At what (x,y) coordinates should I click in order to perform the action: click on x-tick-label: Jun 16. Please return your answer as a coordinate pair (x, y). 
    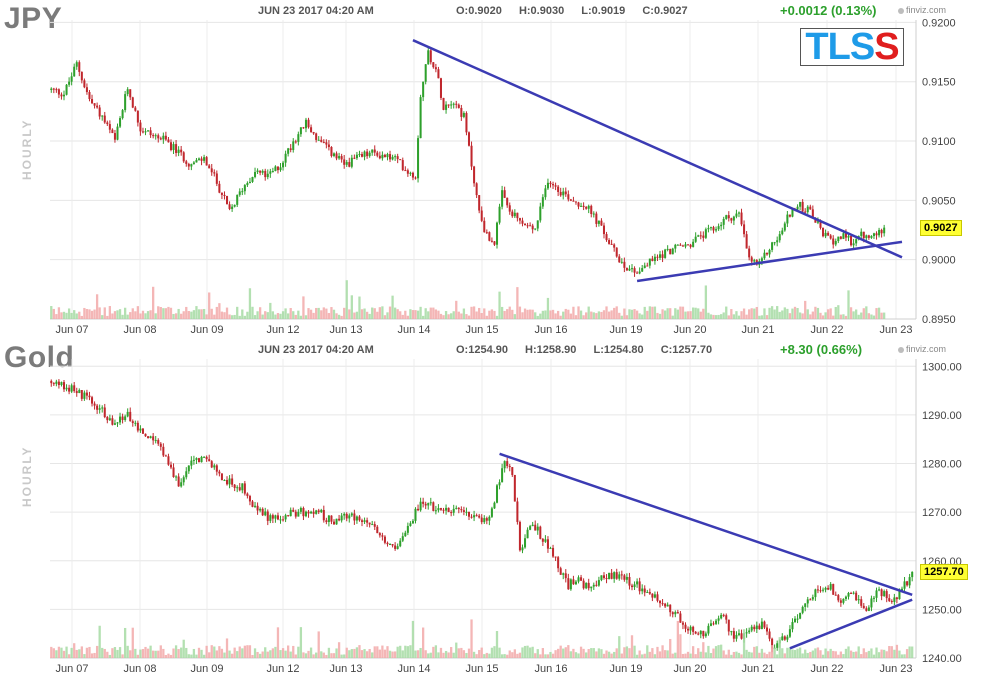
    Looking at the image, I should click on (550, 669).